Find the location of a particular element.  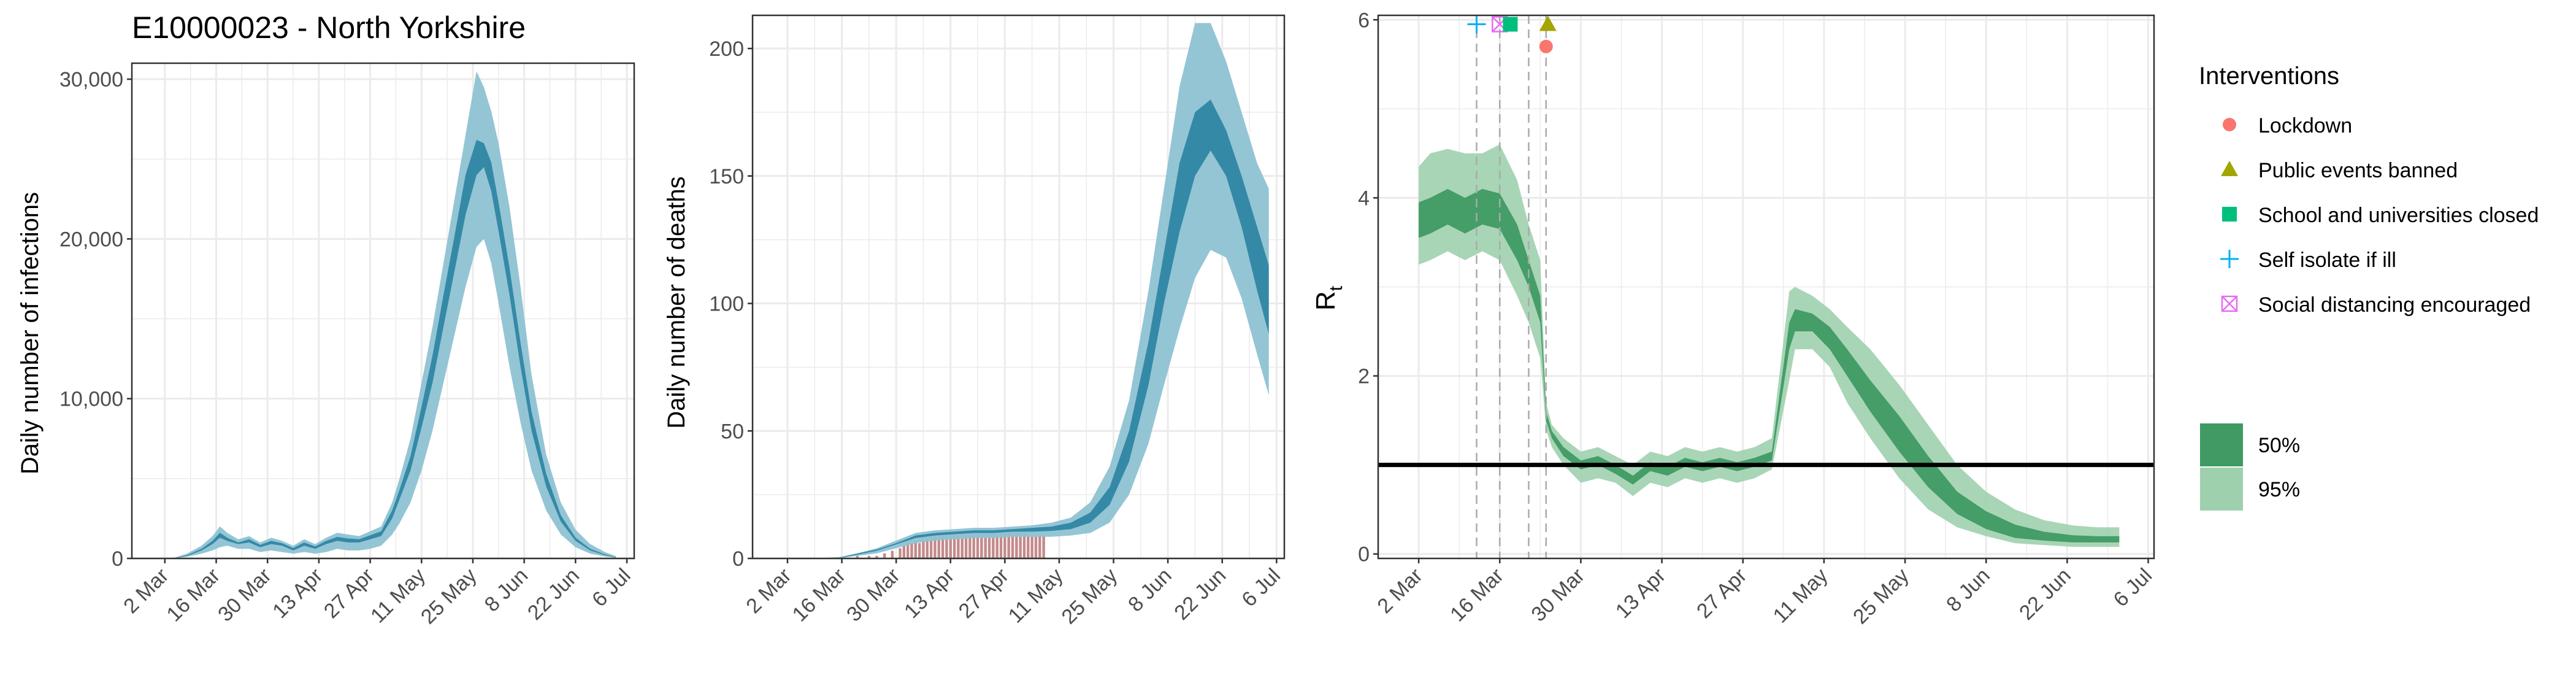

x-tick-label: 2 Mar is located at coordinates (1400, 591).